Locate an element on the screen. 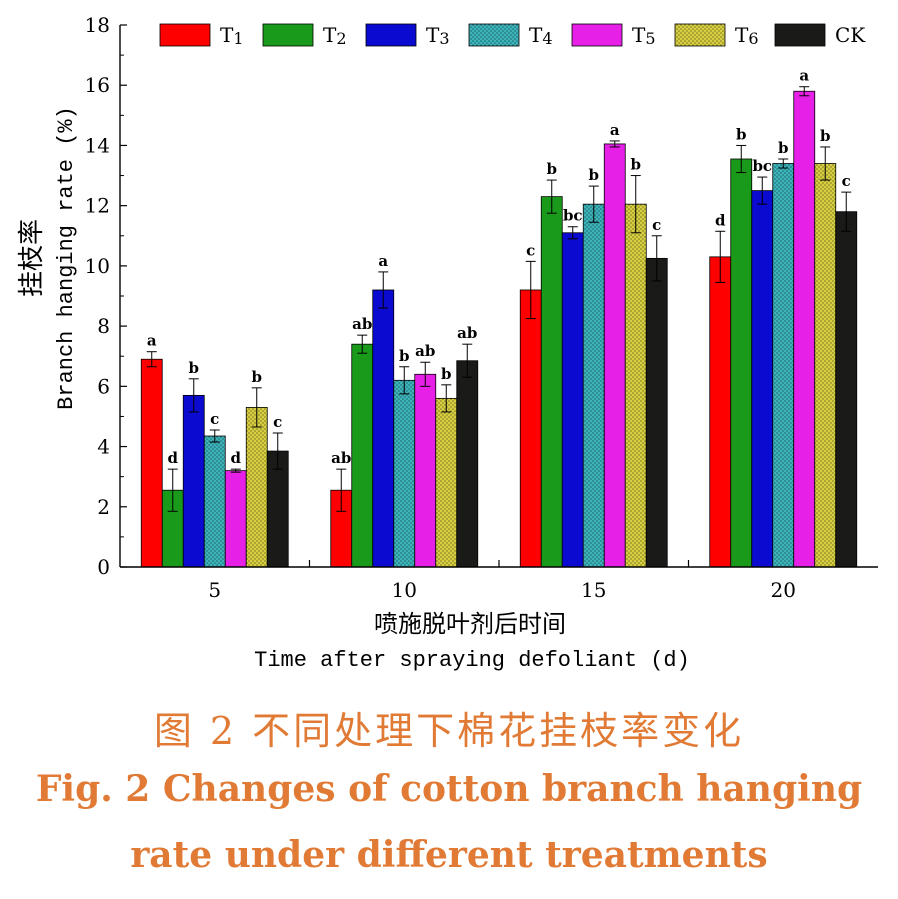  legend-swatch-T2 is located at coordinates (288, 35).